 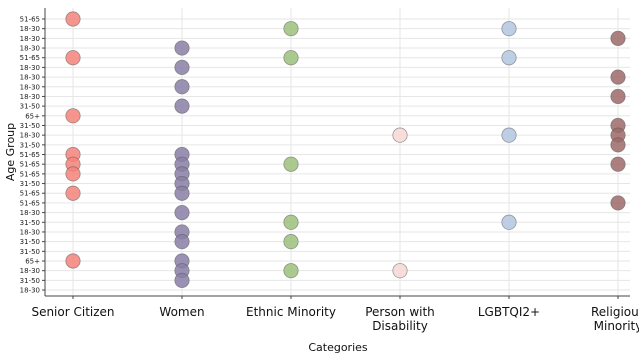 I want to click on x-tick-label: Women, so click(x=181, y=312).